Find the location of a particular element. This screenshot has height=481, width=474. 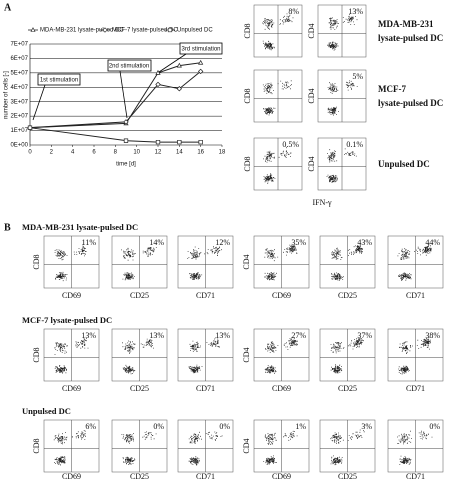

percent-label: 12% is located at coordinates (222, 242).